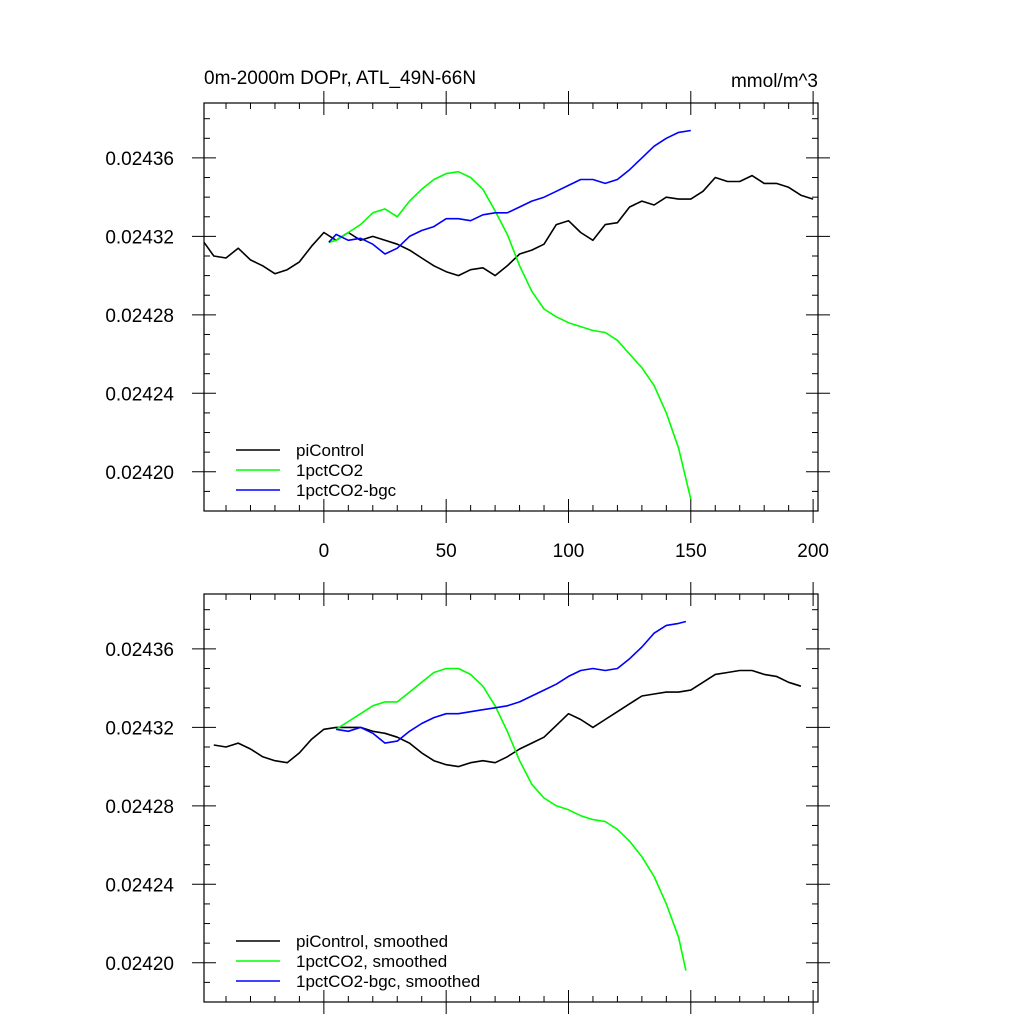 This screenshot has height=1029, width=1024. Describe the element at coordinates (340, 78) in the screenshot. I see `chart-title: 0m-2000m DOPr, ATL_49N-66N` at that location.